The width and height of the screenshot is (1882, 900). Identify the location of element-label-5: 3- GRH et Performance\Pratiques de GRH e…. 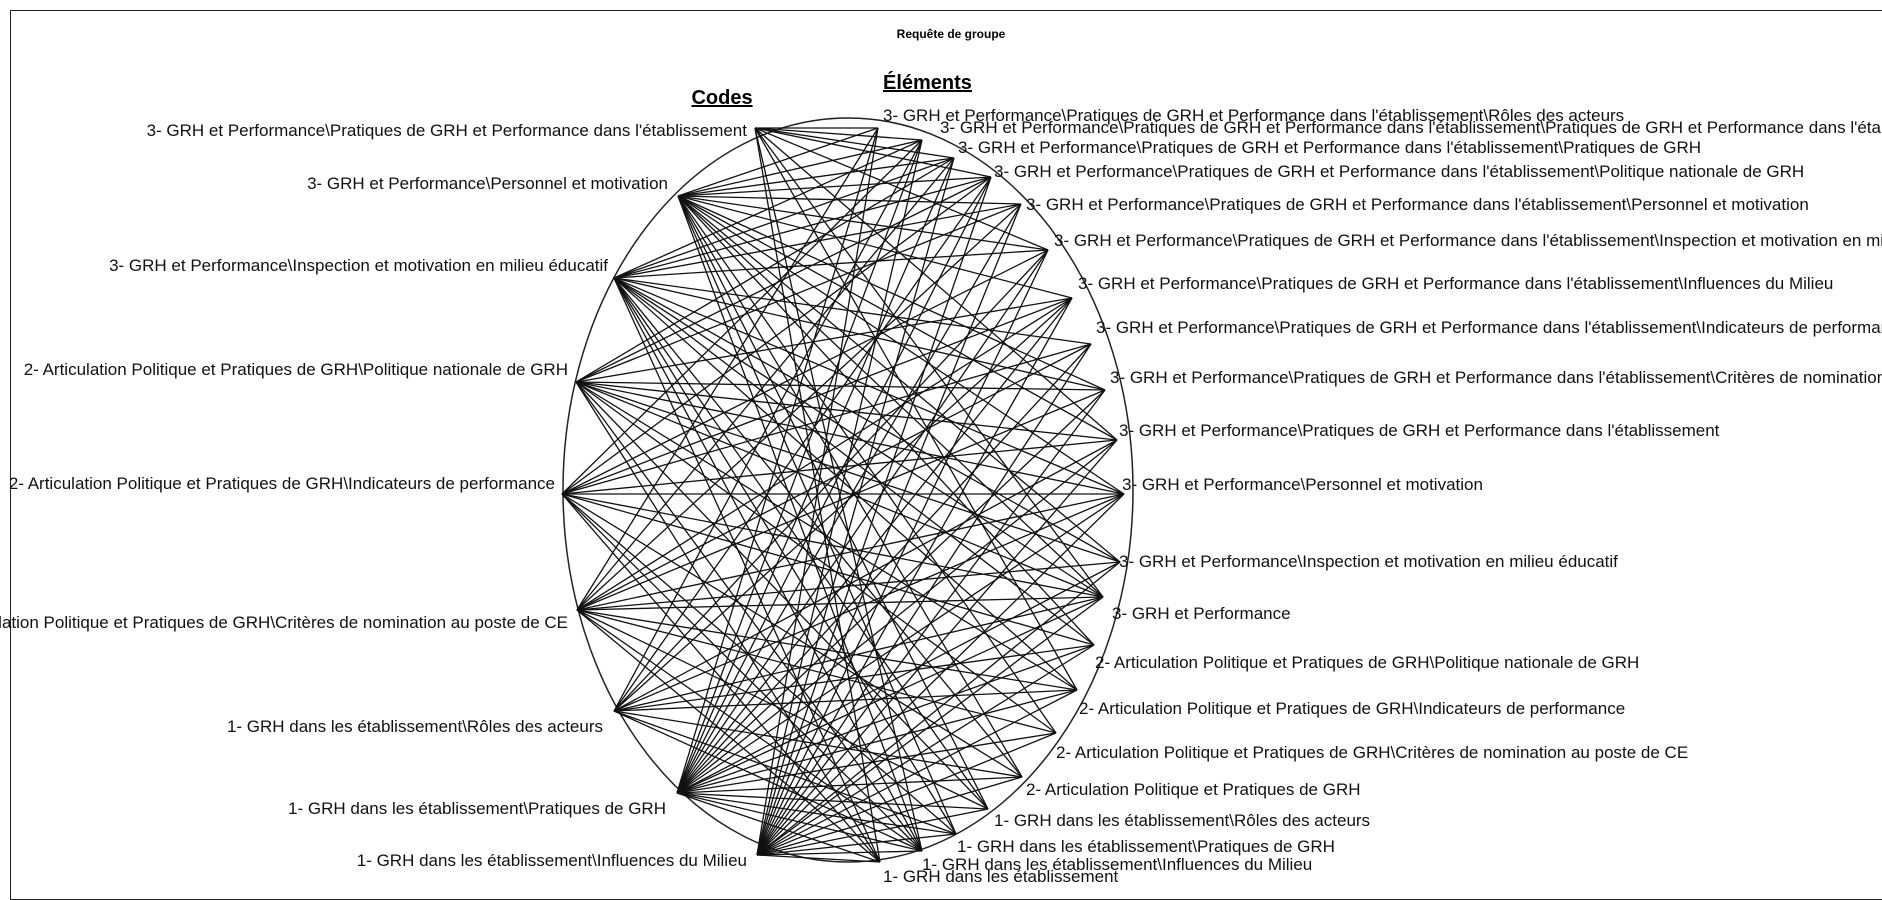
(1468, 240).